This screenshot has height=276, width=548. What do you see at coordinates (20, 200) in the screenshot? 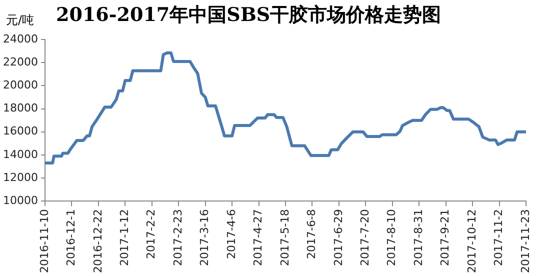
I see `y-tick-label: 10000` at bounding box center [20, 200].